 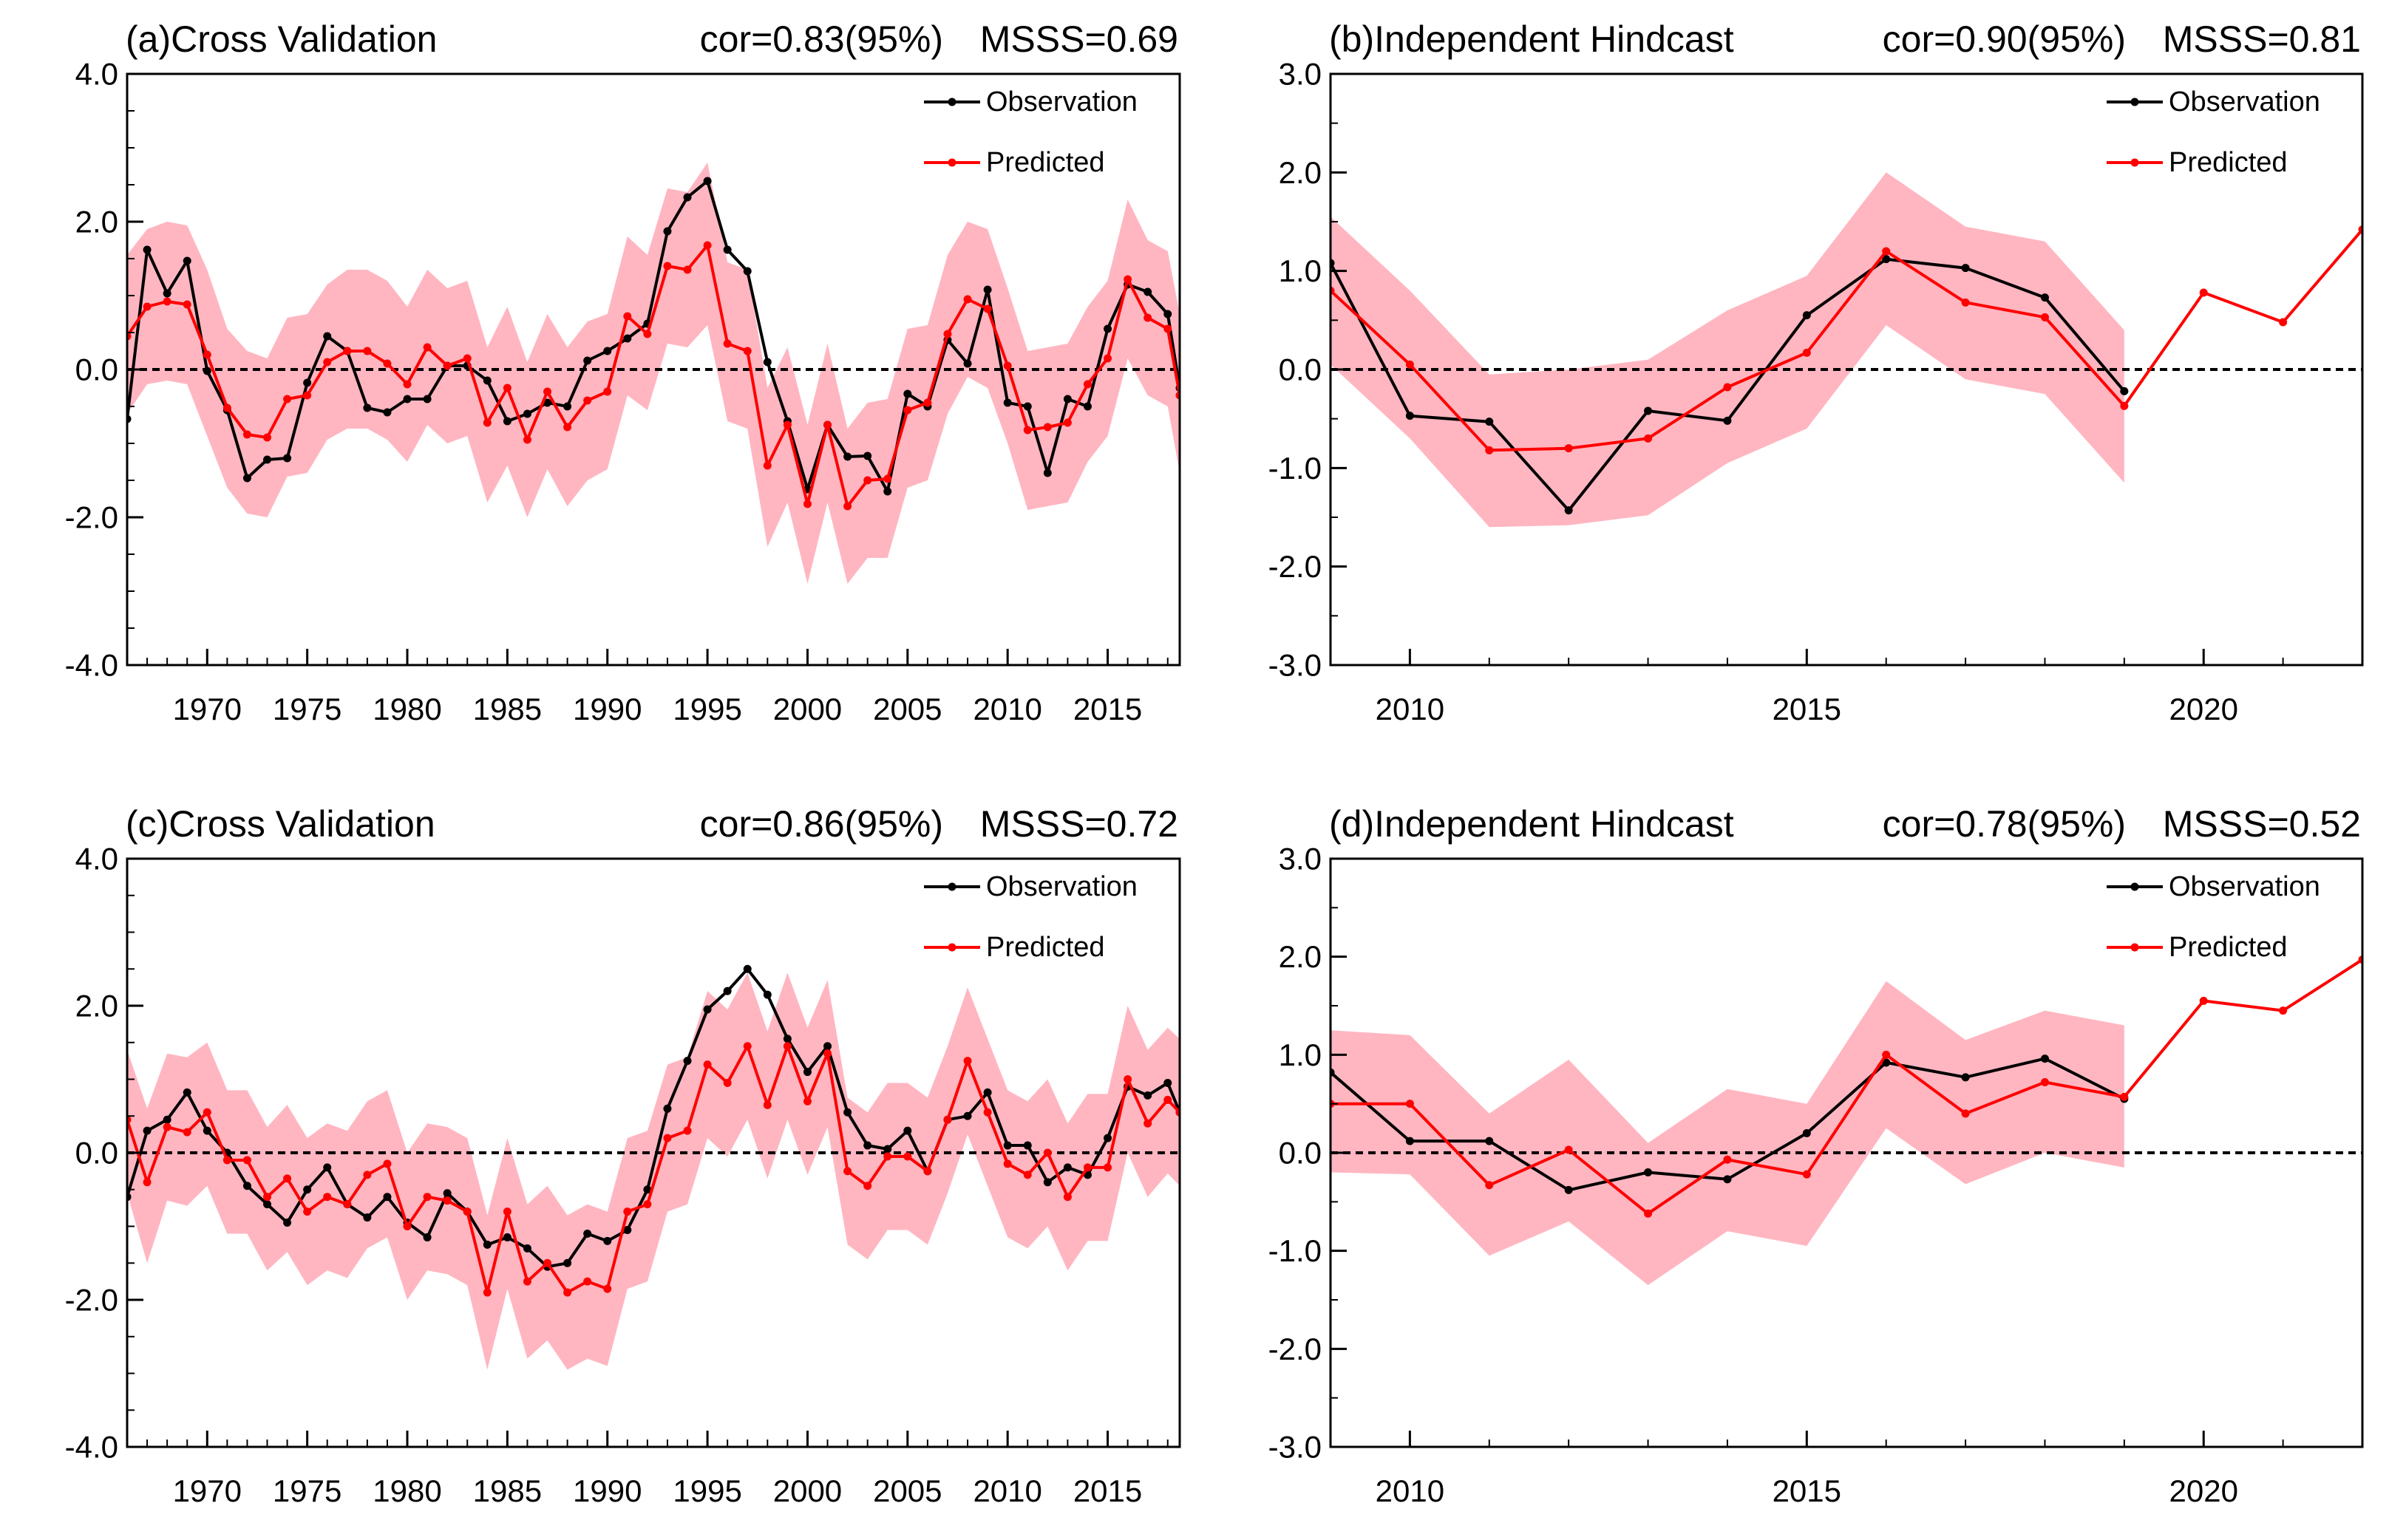 I want to click on x-tick-label: 1995, so click(x=707, y=709).